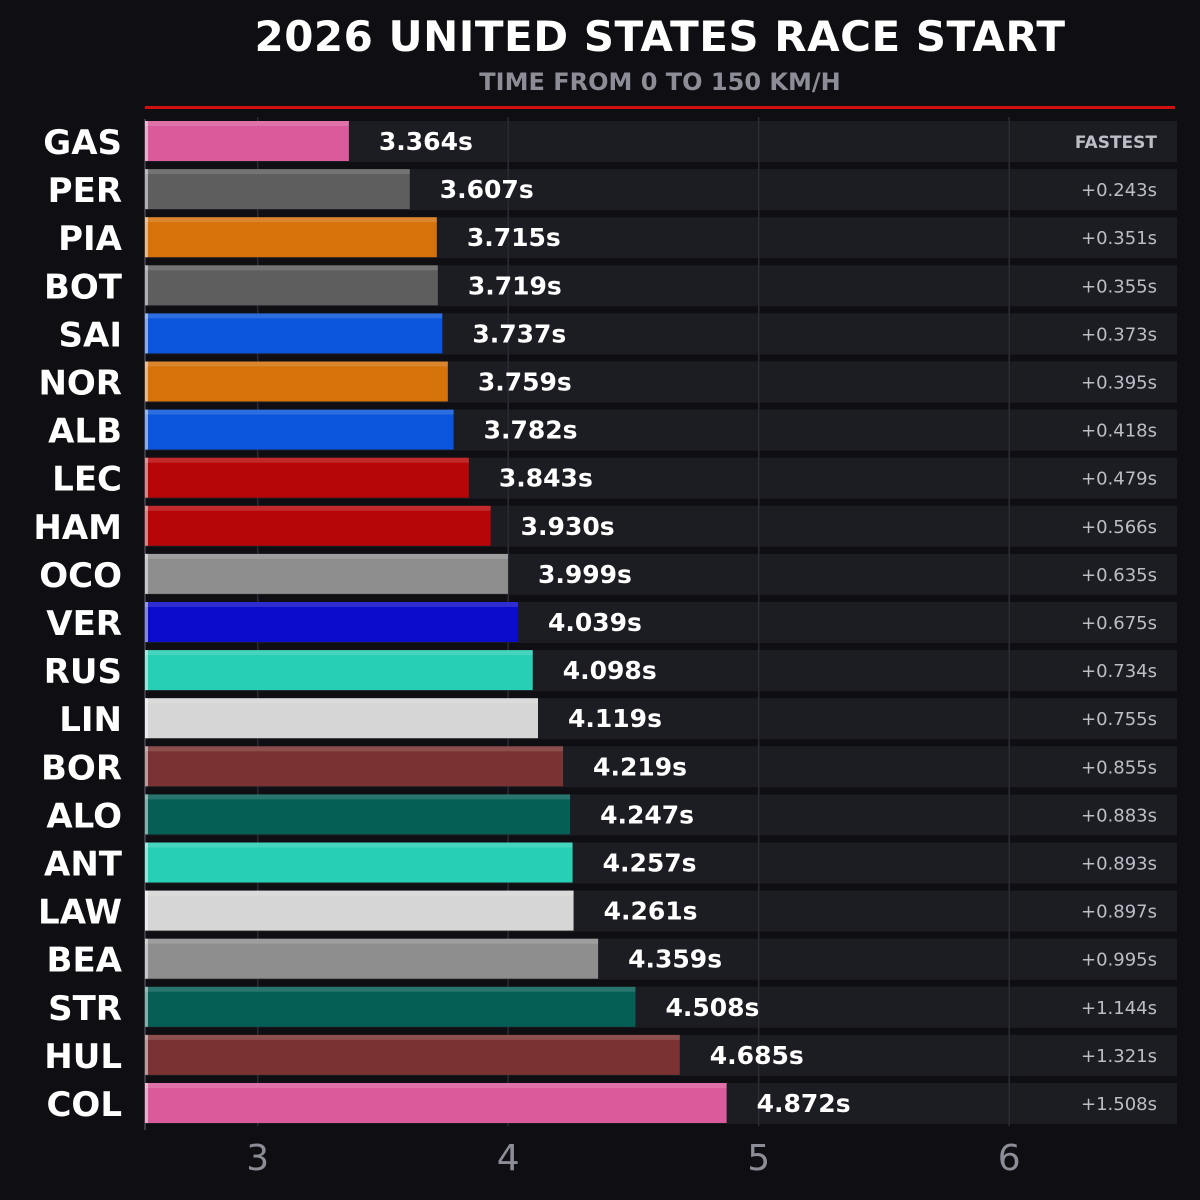 The image size is (1200, 1200). What do you see at coordinates (508, 1158) in the screenshot?
I see `x-tick-label: 4` at bounding box center [508, 1158].